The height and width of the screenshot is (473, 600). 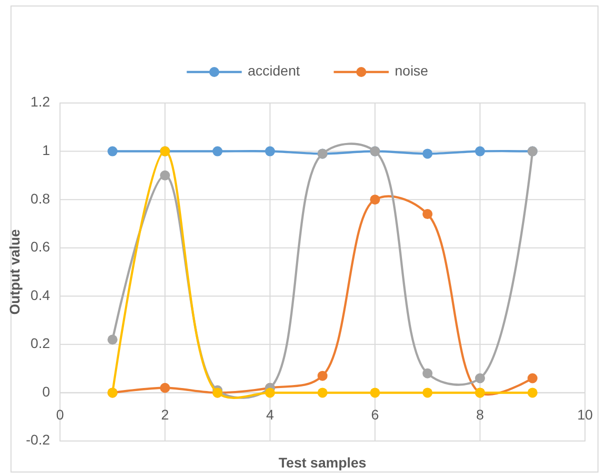 What do you see at coordinates (40, 198) in the screenshot?
I see `y-tick-label: 0.8` at bounding box center [40, 198].